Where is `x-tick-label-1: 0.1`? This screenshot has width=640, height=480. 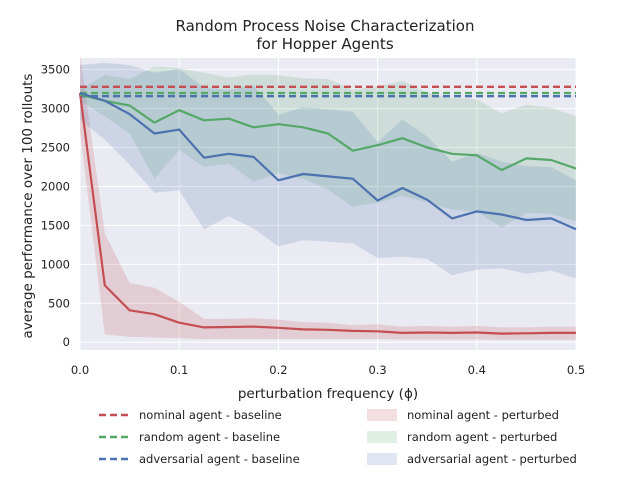 x-tick-label-1: 0.1 is located at coordinates (179, 370).